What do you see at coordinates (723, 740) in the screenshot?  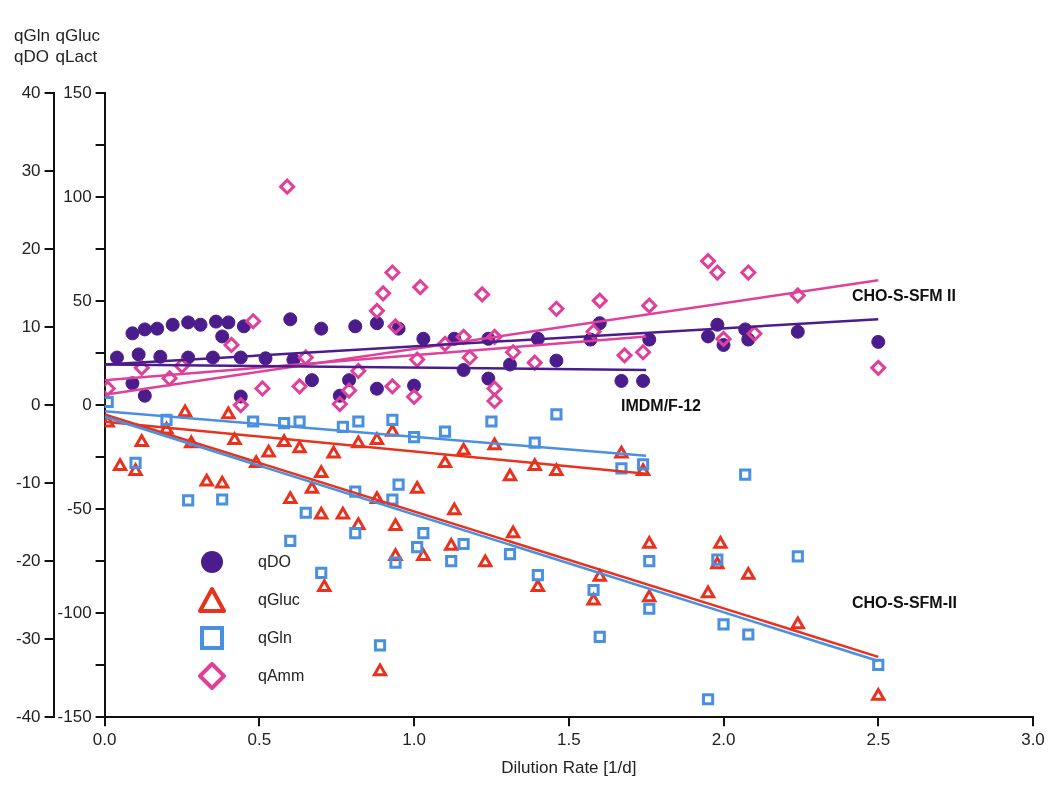 I see `x-tick-label: 2.0` at bounding box center [723, 740].